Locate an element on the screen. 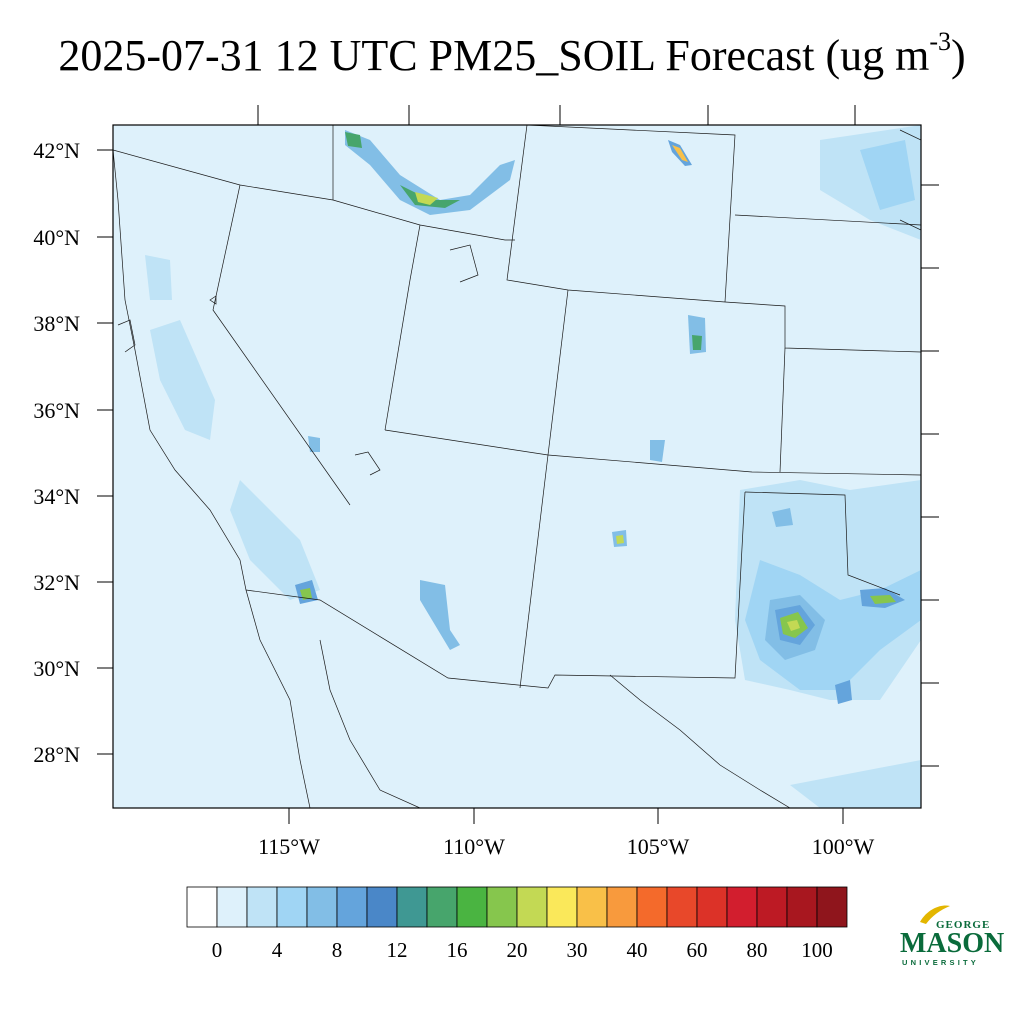 The image size is (1024, 1024). colorbar-label: 20 is located at coordinates (517, 950).